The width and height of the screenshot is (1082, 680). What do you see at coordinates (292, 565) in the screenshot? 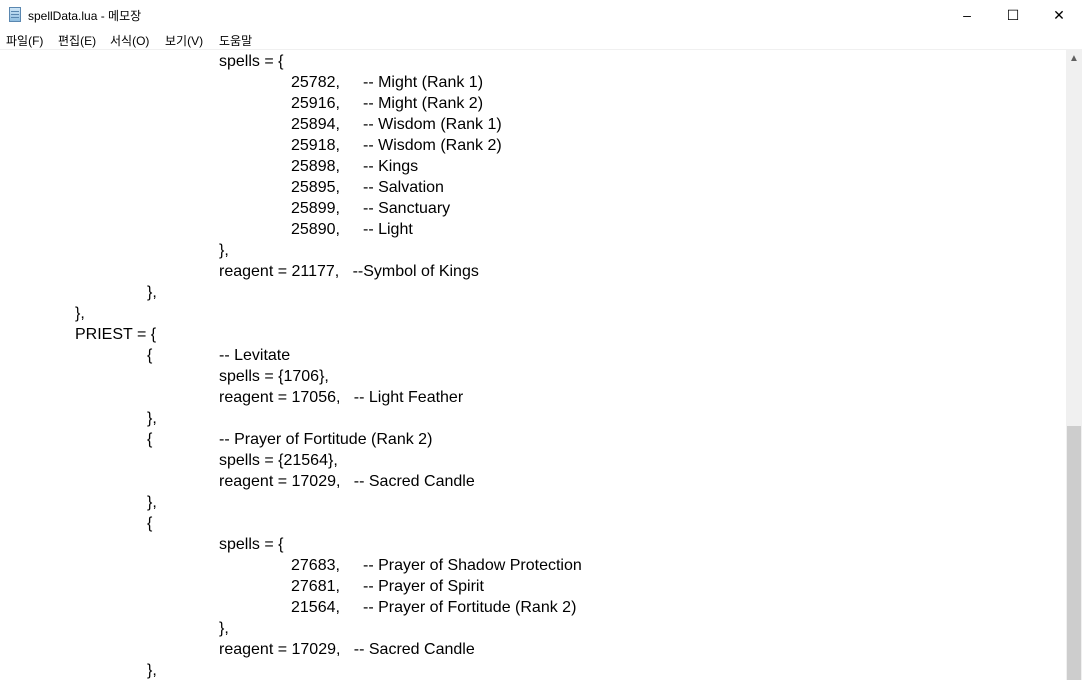
I see `code-line: 27683, -- Prayer of Shadow Protection` at bounding box center [292, 565].